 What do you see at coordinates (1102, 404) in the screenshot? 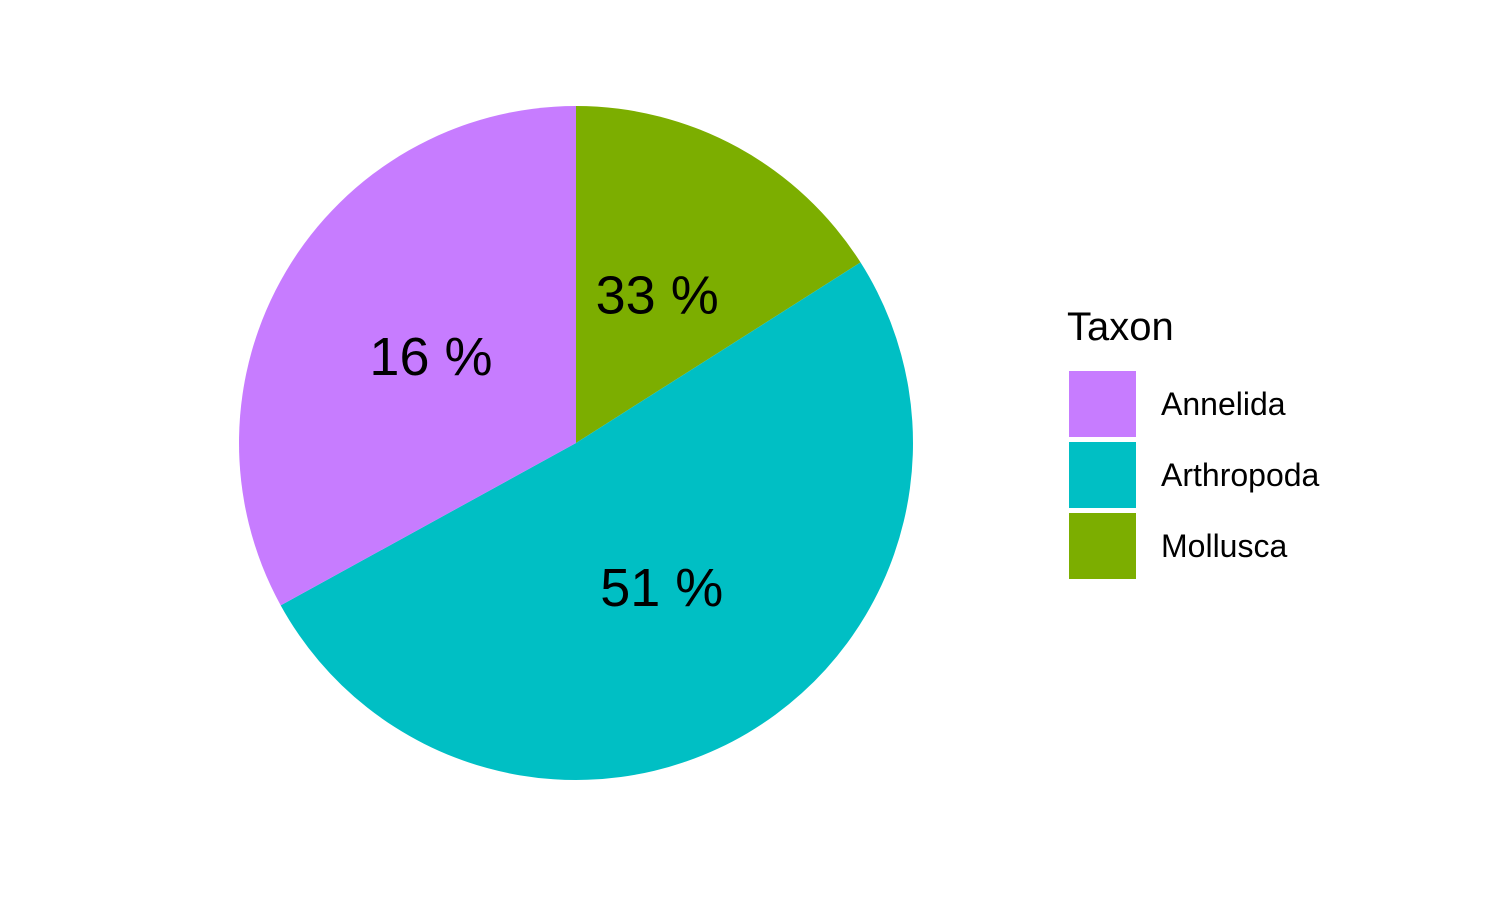
I see `legend-key-annelida` at bounding box center [1102, 404].